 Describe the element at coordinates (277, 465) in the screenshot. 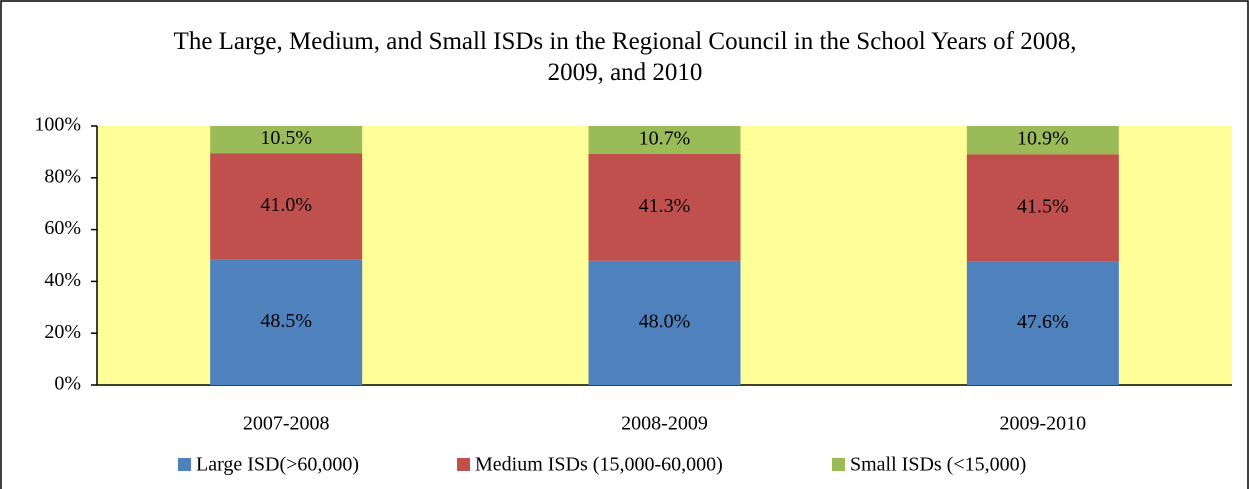

I see `legend-label: Large ISD(>60,000)` at that location.